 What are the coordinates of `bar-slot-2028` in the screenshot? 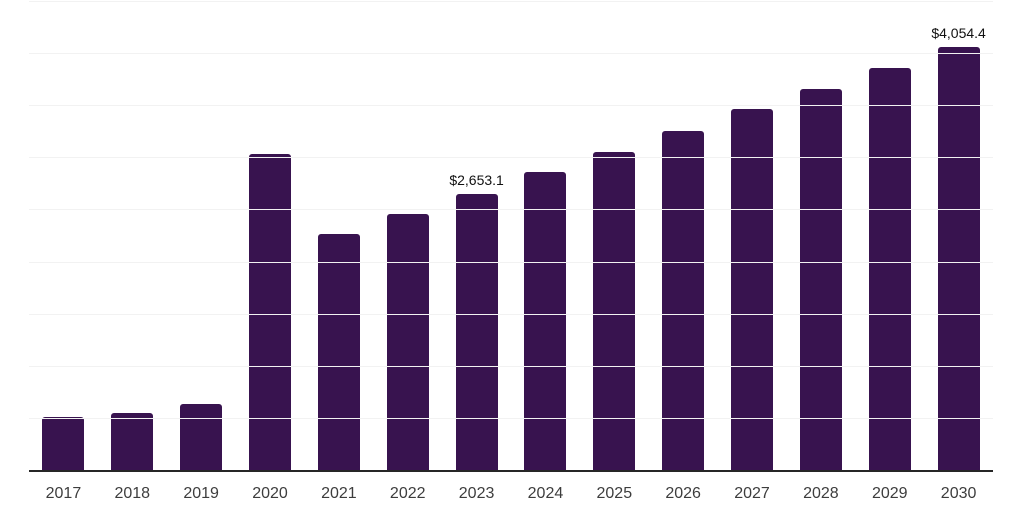 It's located at (820, 235).